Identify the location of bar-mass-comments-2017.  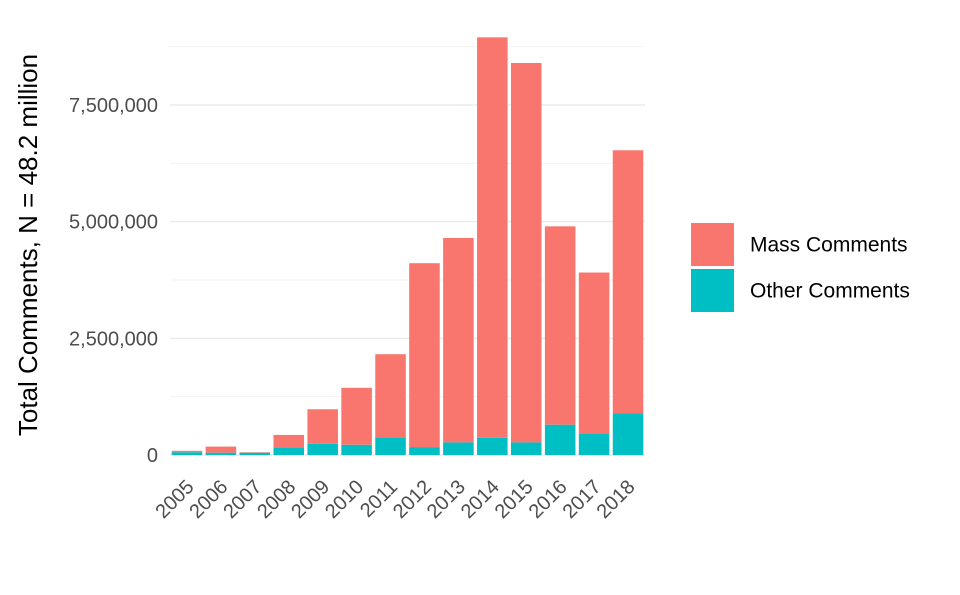
(594, 353).